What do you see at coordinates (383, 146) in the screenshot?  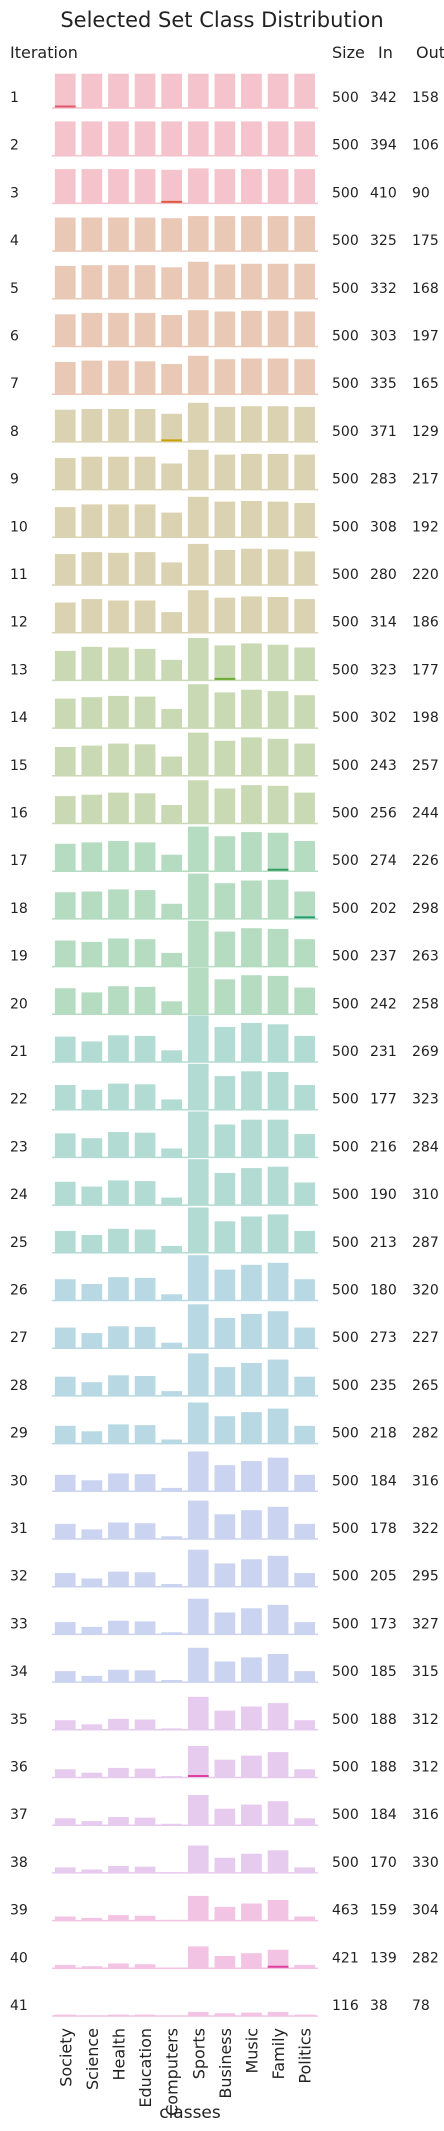 I see `in-value: 394` at bounding box center [383, 146].